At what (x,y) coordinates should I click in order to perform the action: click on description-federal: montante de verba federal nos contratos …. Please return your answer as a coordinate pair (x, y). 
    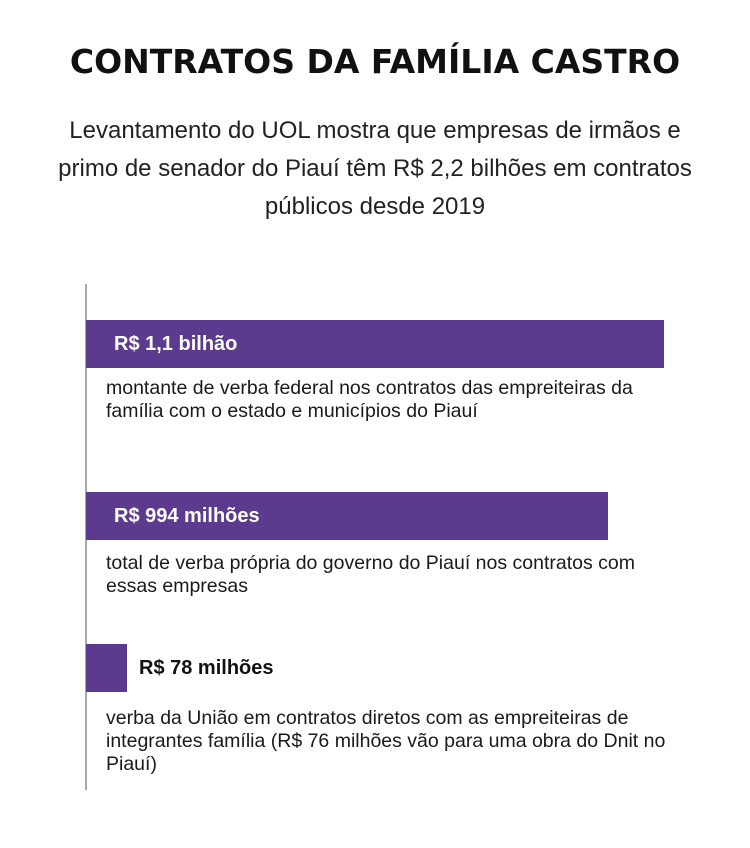
    Looking at the image, I should click on (369, 399).